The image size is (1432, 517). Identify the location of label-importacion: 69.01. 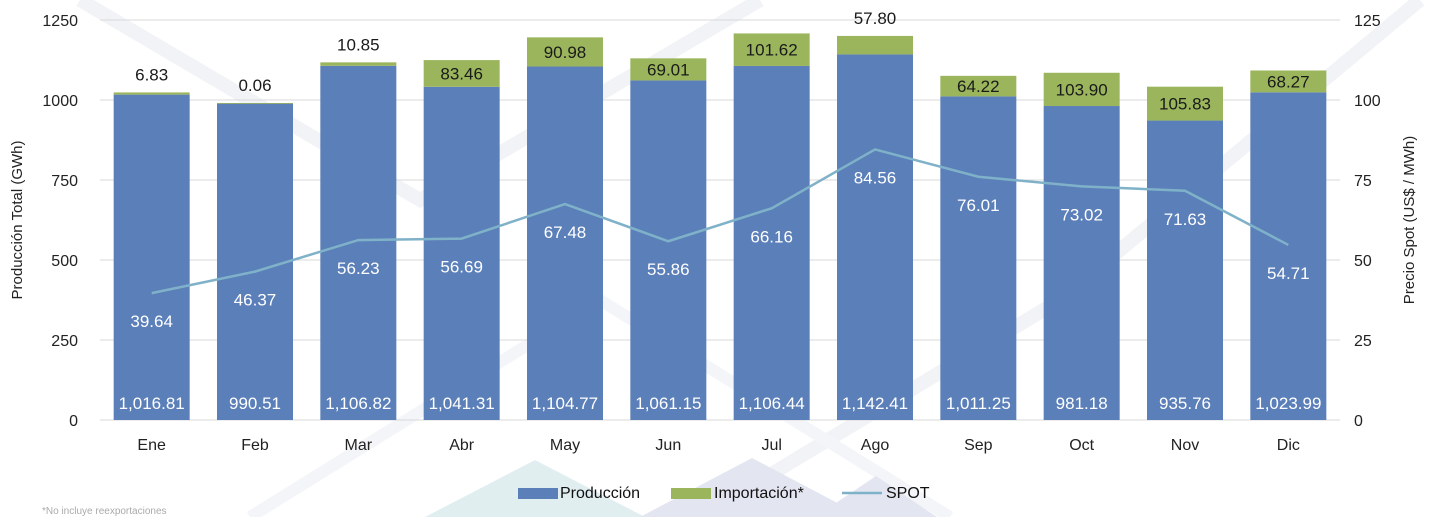
(668, 69).